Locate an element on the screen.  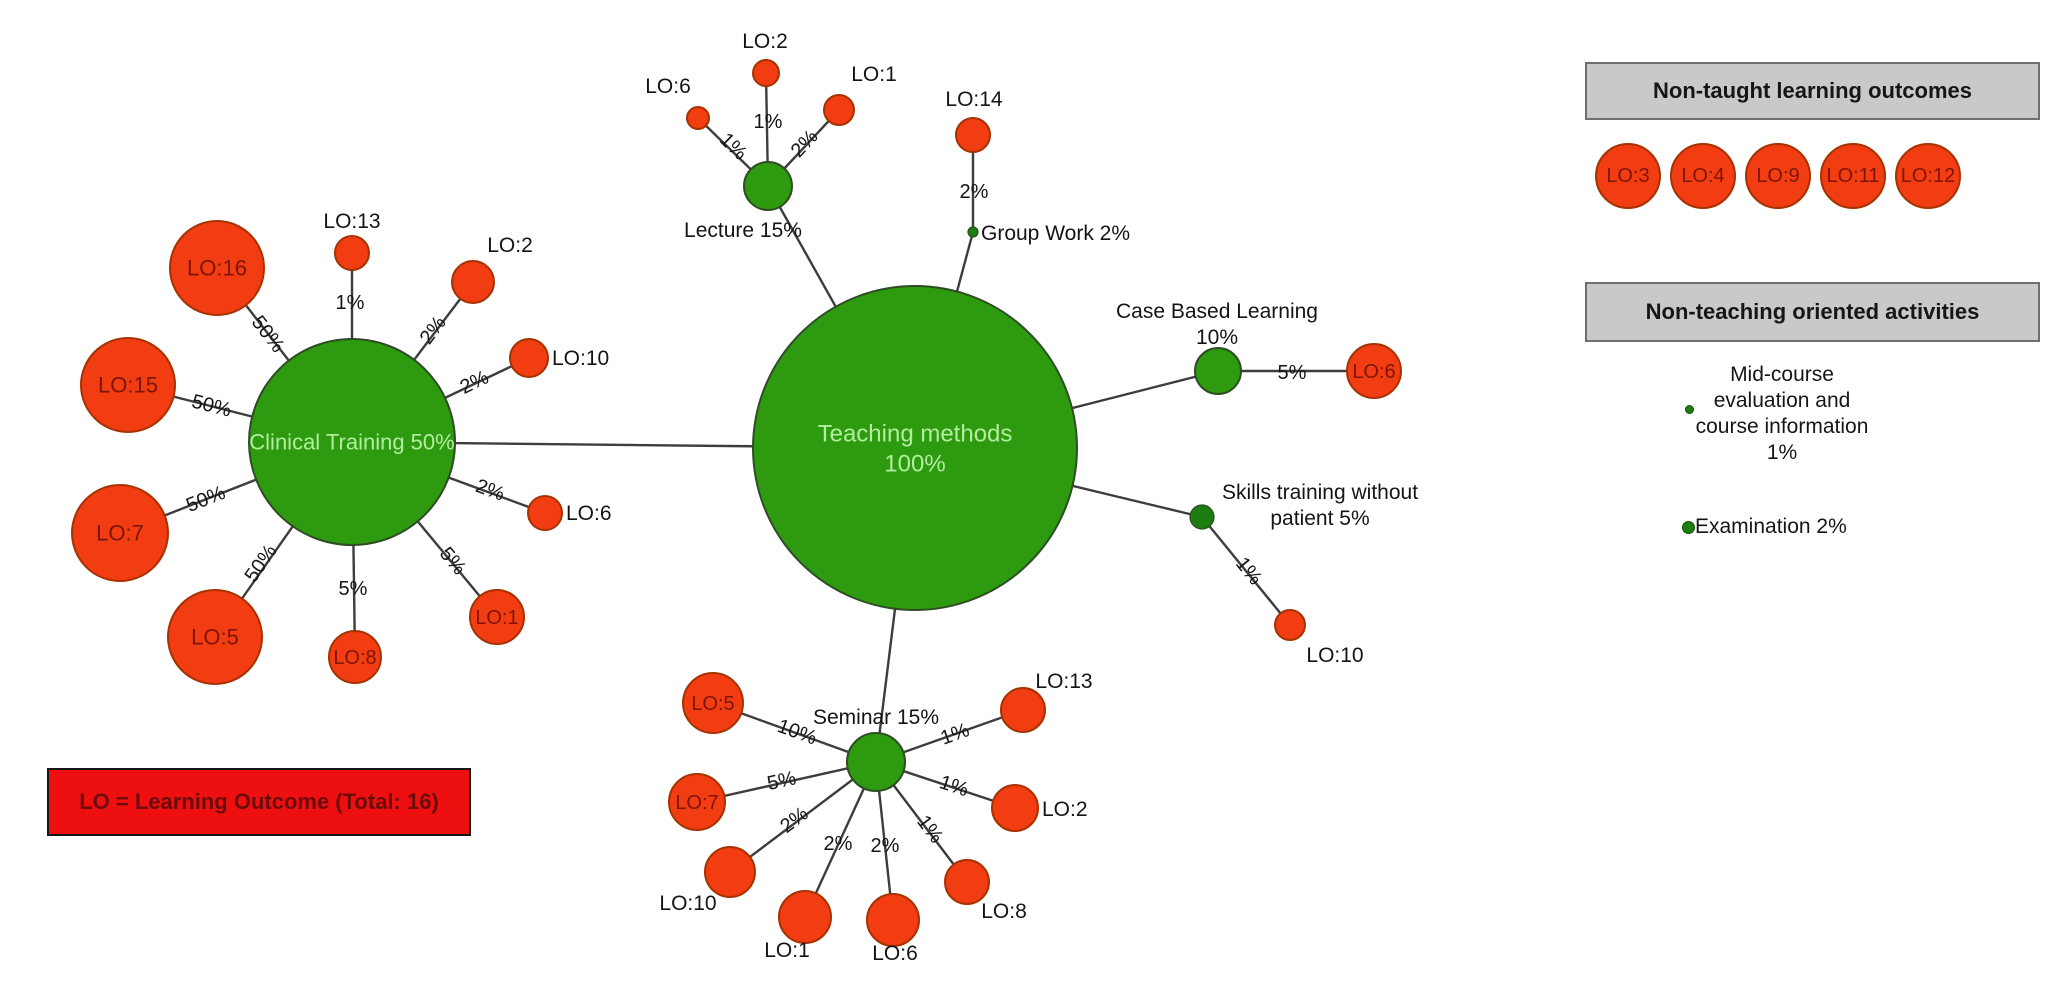
node-label-sk10: LO:10 is located at coordinates (1334, 655).